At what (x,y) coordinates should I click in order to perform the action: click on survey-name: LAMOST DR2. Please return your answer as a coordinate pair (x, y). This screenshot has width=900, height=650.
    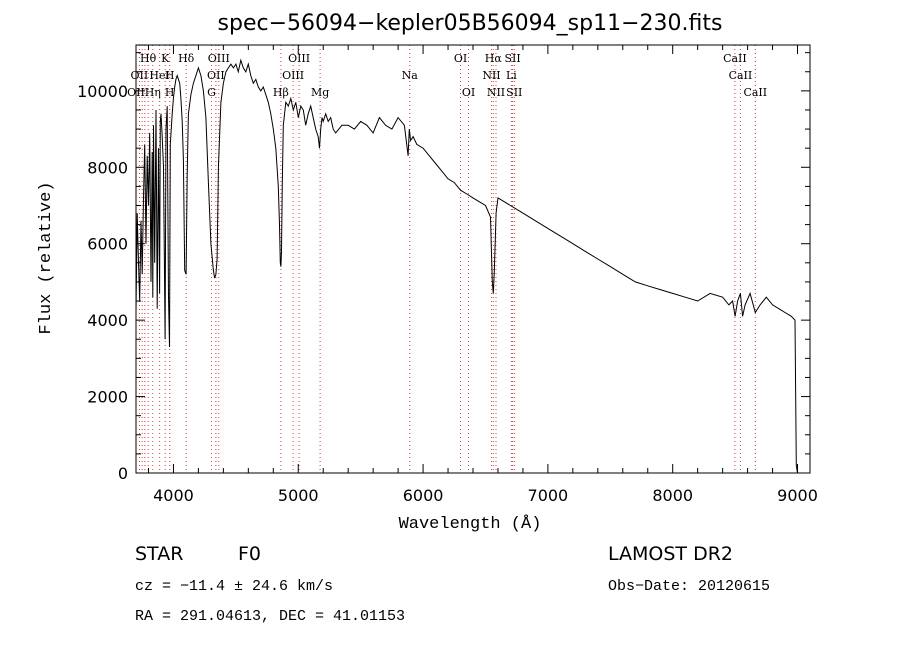
    Looking at the image, I should click on (670, 554).